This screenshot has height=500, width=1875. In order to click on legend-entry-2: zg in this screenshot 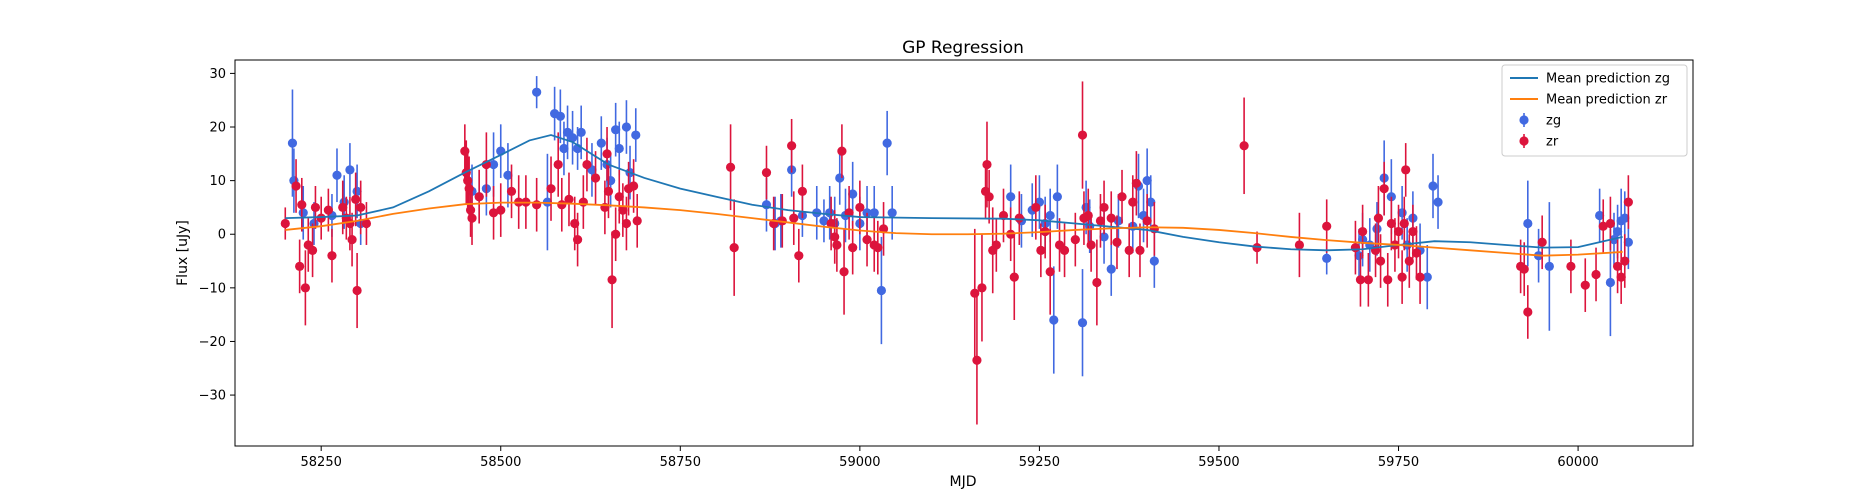, I will do `click(1540, 121)`.